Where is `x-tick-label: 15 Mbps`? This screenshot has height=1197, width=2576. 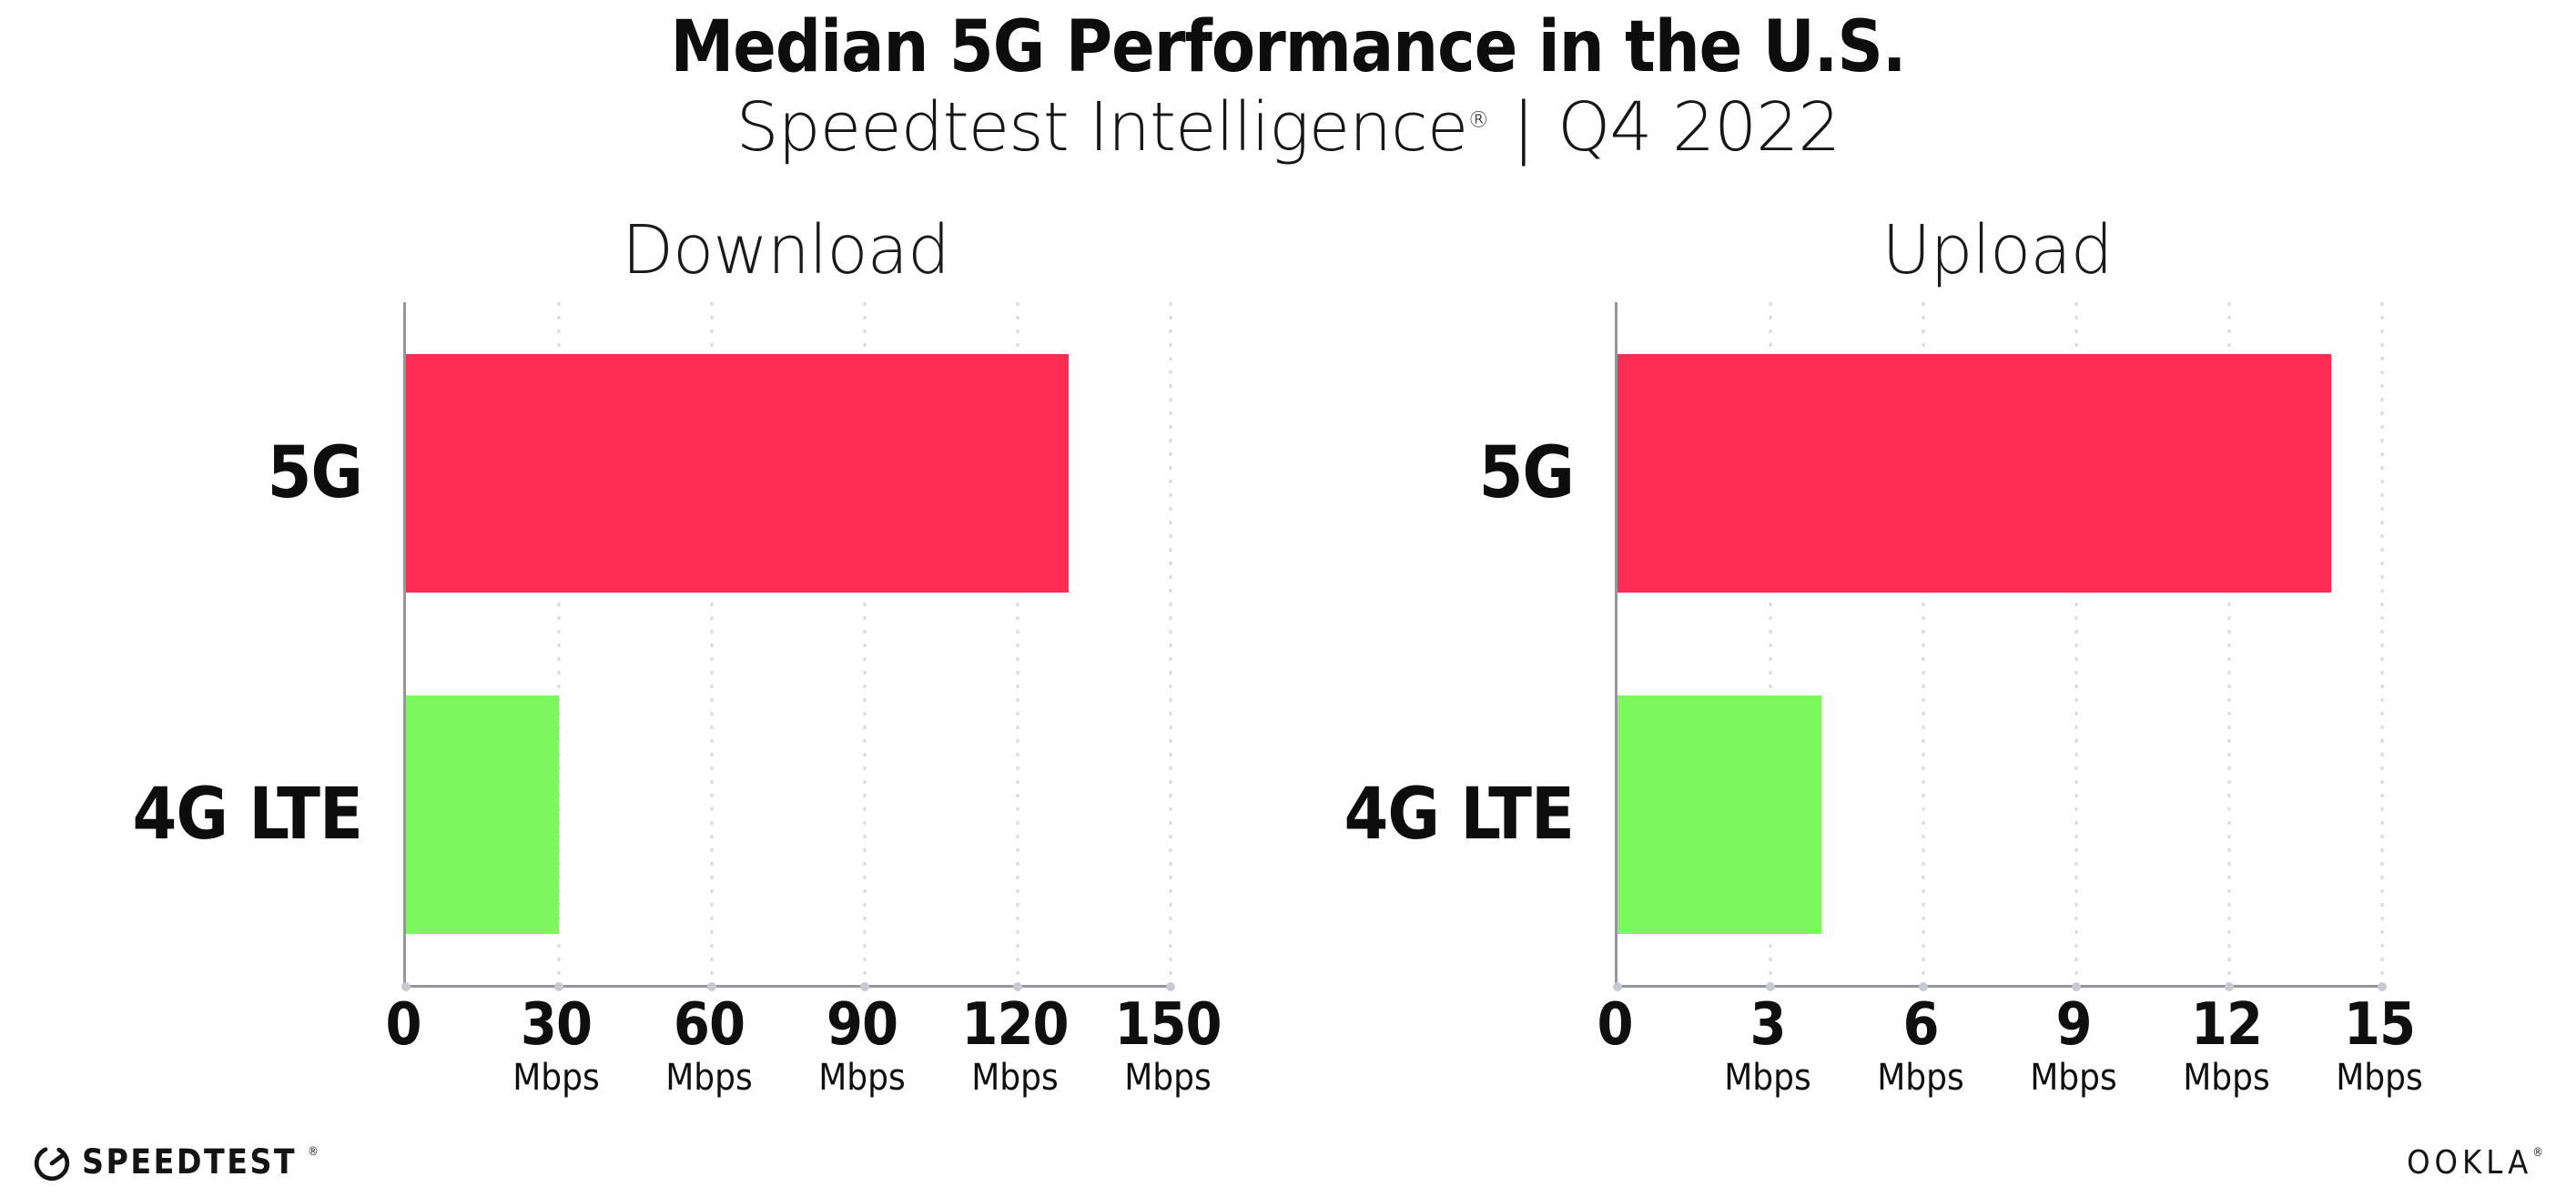
x-tick-label: 15 Mbps is located at coordinates (2379, 1046).